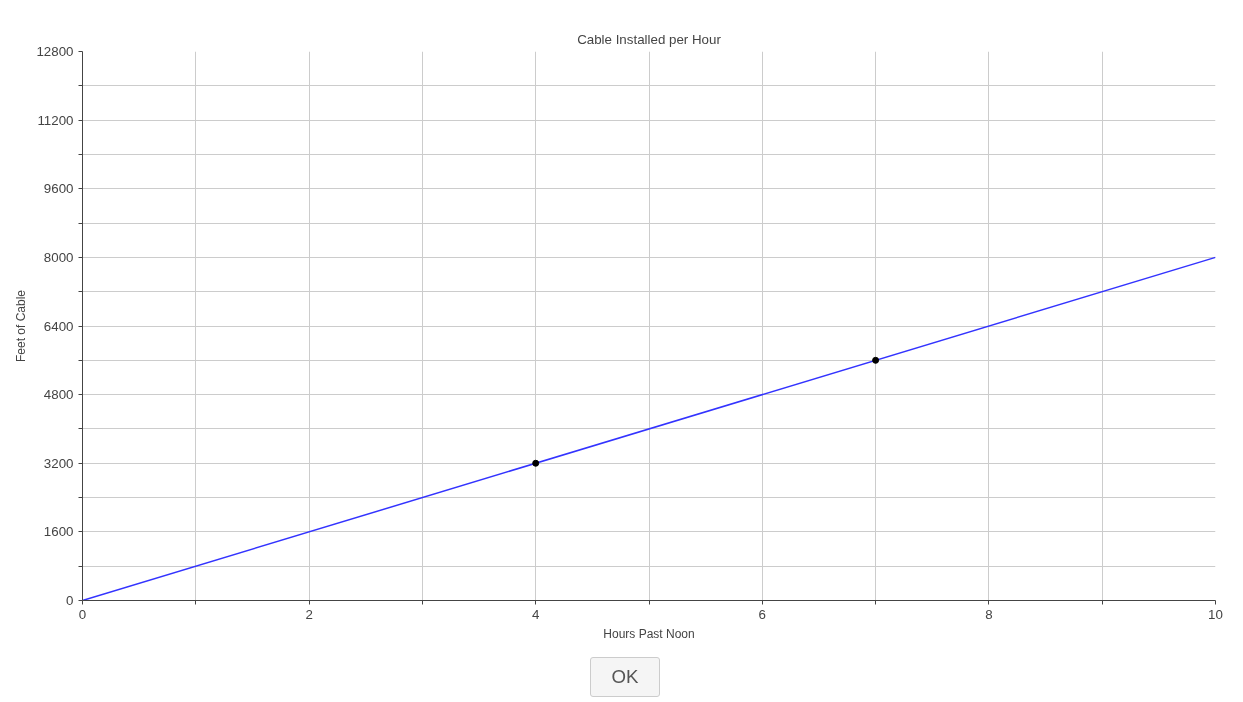 Image resolution: width=1243 pixels, height=702 pixels. Describe the element at coordinates (70, 600) in the screenshot. I see `y-tick-label: 0` at that location.